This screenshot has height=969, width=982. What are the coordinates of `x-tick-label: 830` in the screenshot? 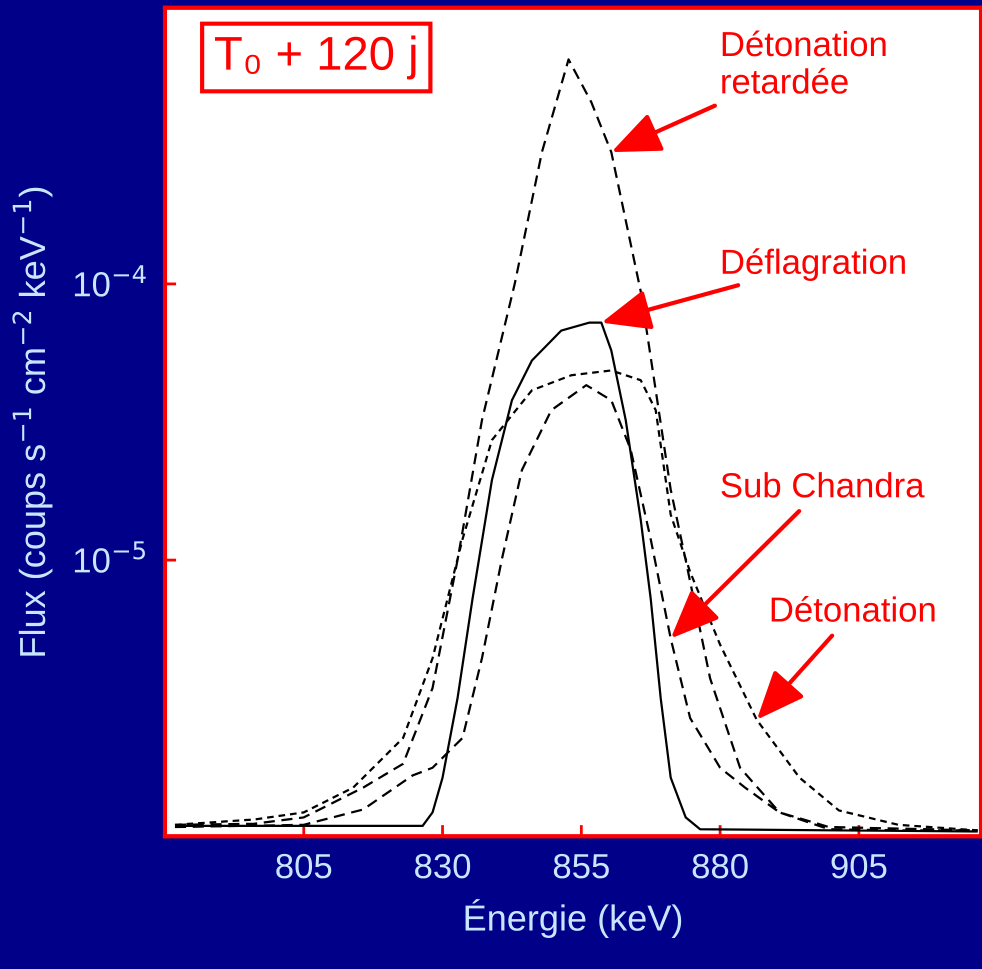 It's located at (442, 866).